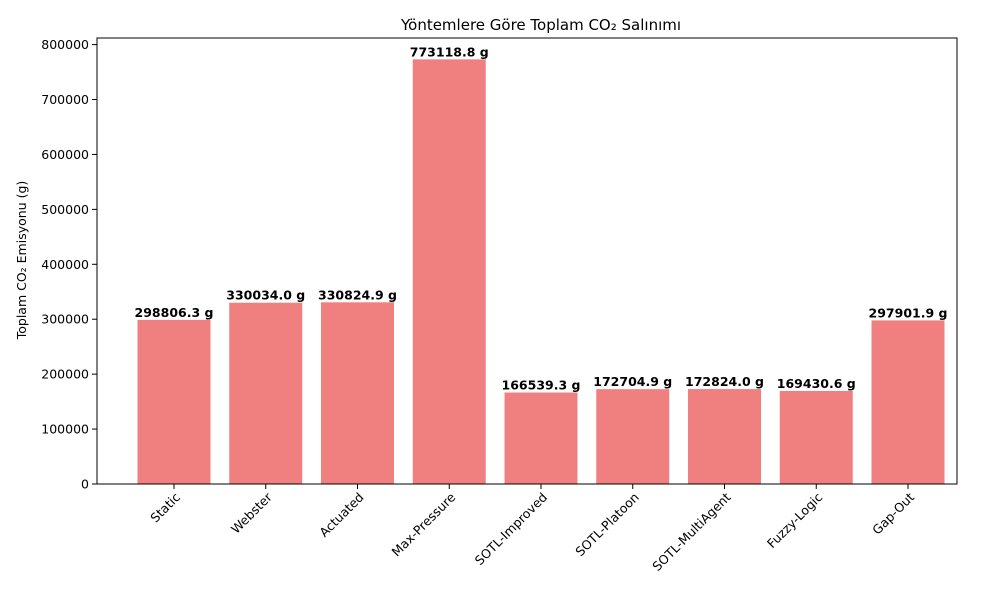 Image resolution: width=1000 pixels, height=600 pixels. Describe the element at coordinates (691, 531) in the screenshot. I see `x-tick-label: SOTL-MultiAgent` at that location.